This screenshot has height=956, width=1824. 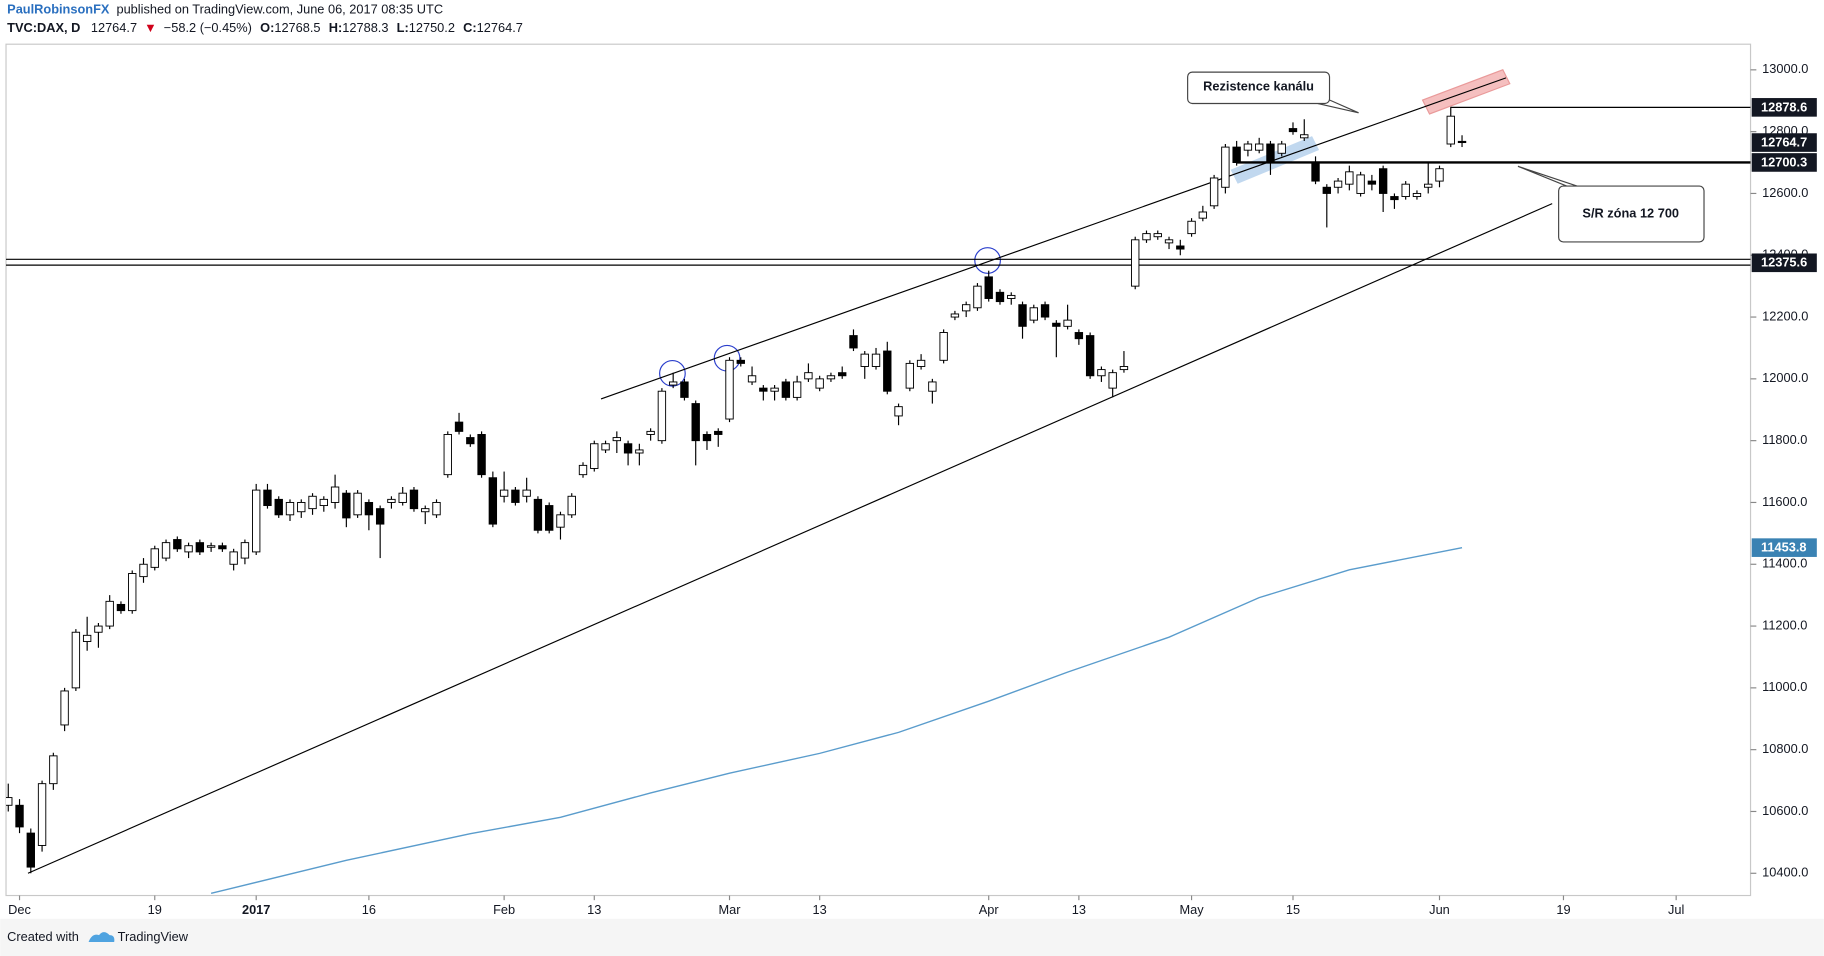 What do you see at coordinates (500, 27) in the screenshot?
I see `close: 12764.7` at bounding box center [500, 27].